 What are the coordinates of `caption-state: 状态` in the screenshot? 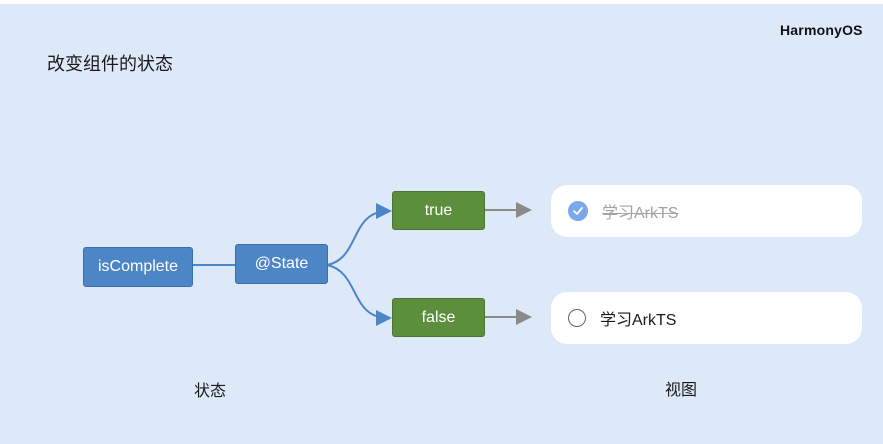 It's located at (210, 391).